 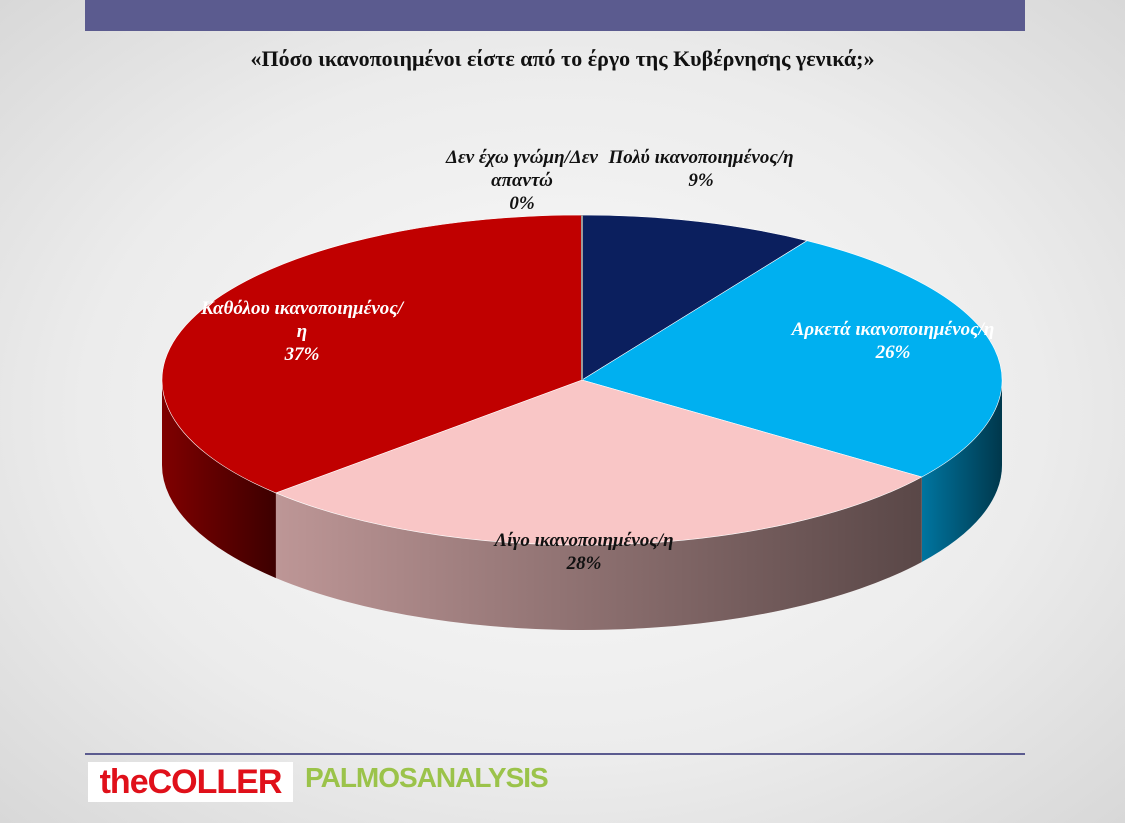 I want to click on category-label: Καθόλου ικανοποιημένος/η, so click(x=302, y=320).